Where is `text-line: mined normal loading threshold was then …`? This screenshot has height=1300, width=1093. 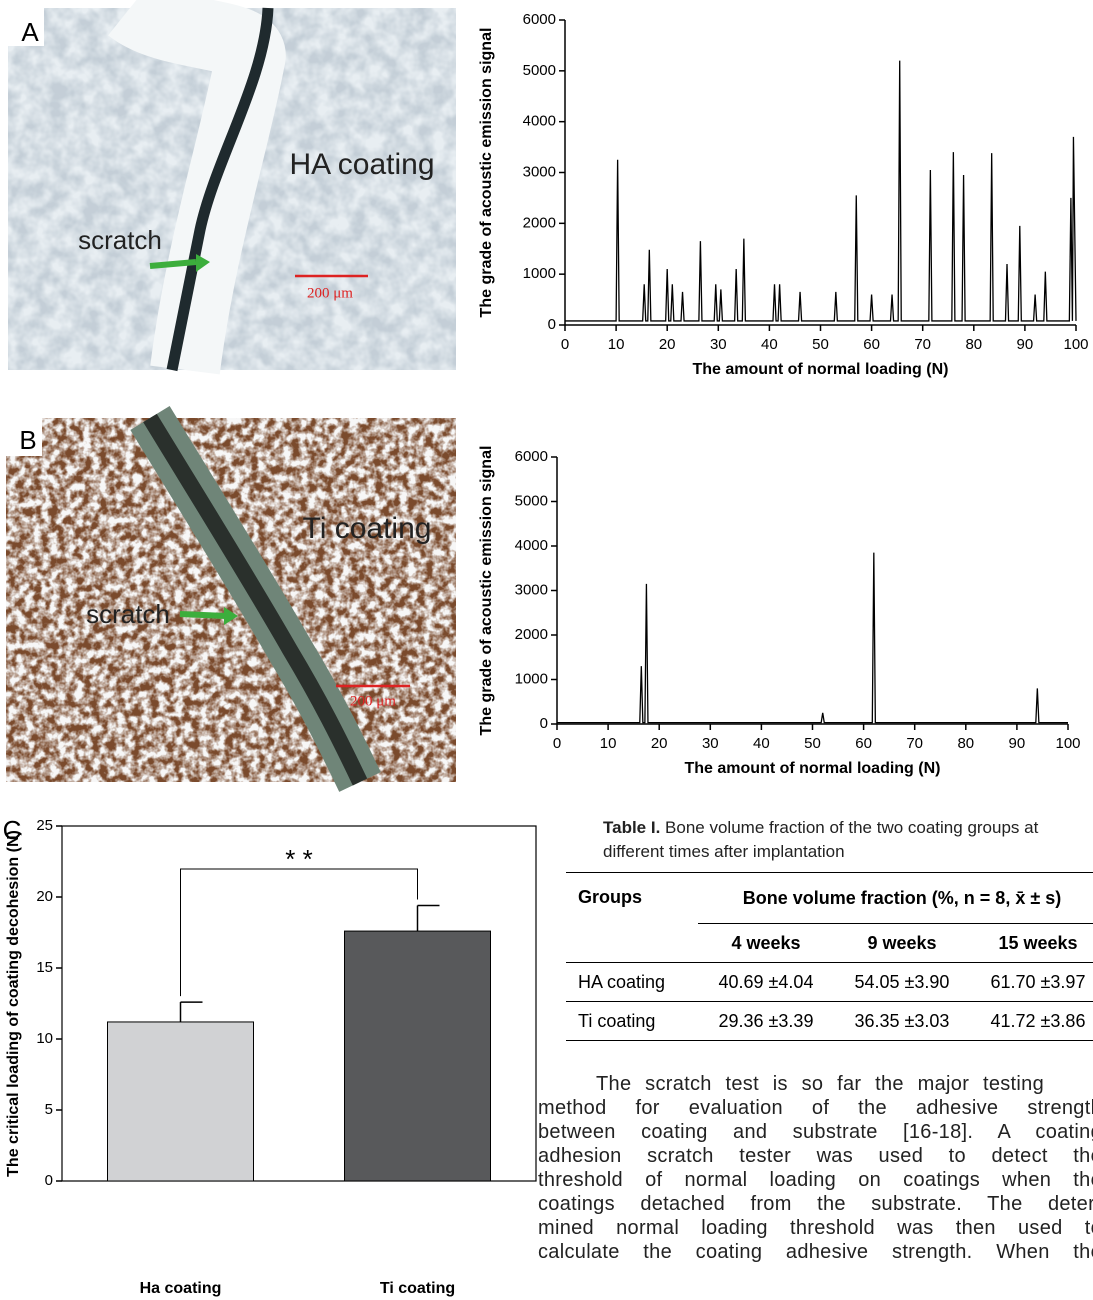 text-line: mined normal loading threshold was then … is located at coordinates (815, 1228).